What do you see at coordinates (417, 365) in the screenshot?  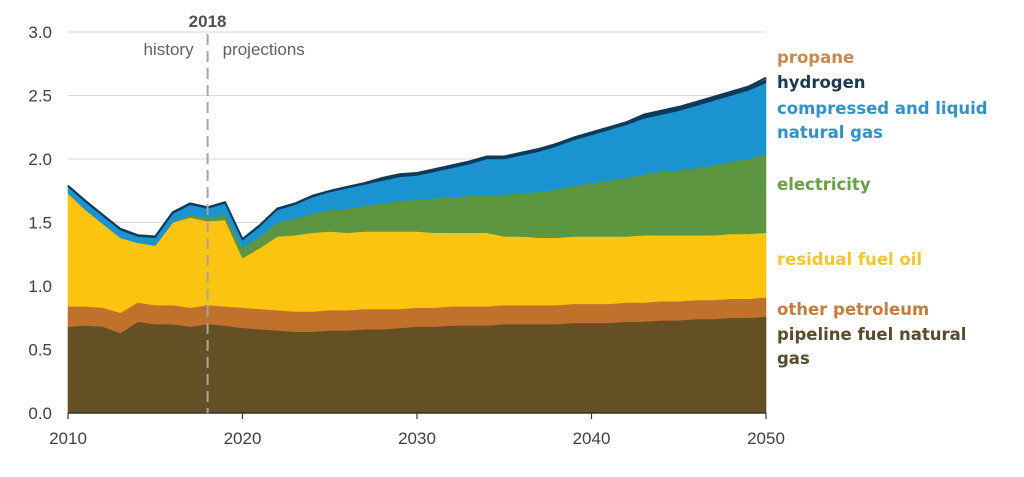 I see `area-pipeline-fuel-natural-gas` at bounding box center [417, 365].